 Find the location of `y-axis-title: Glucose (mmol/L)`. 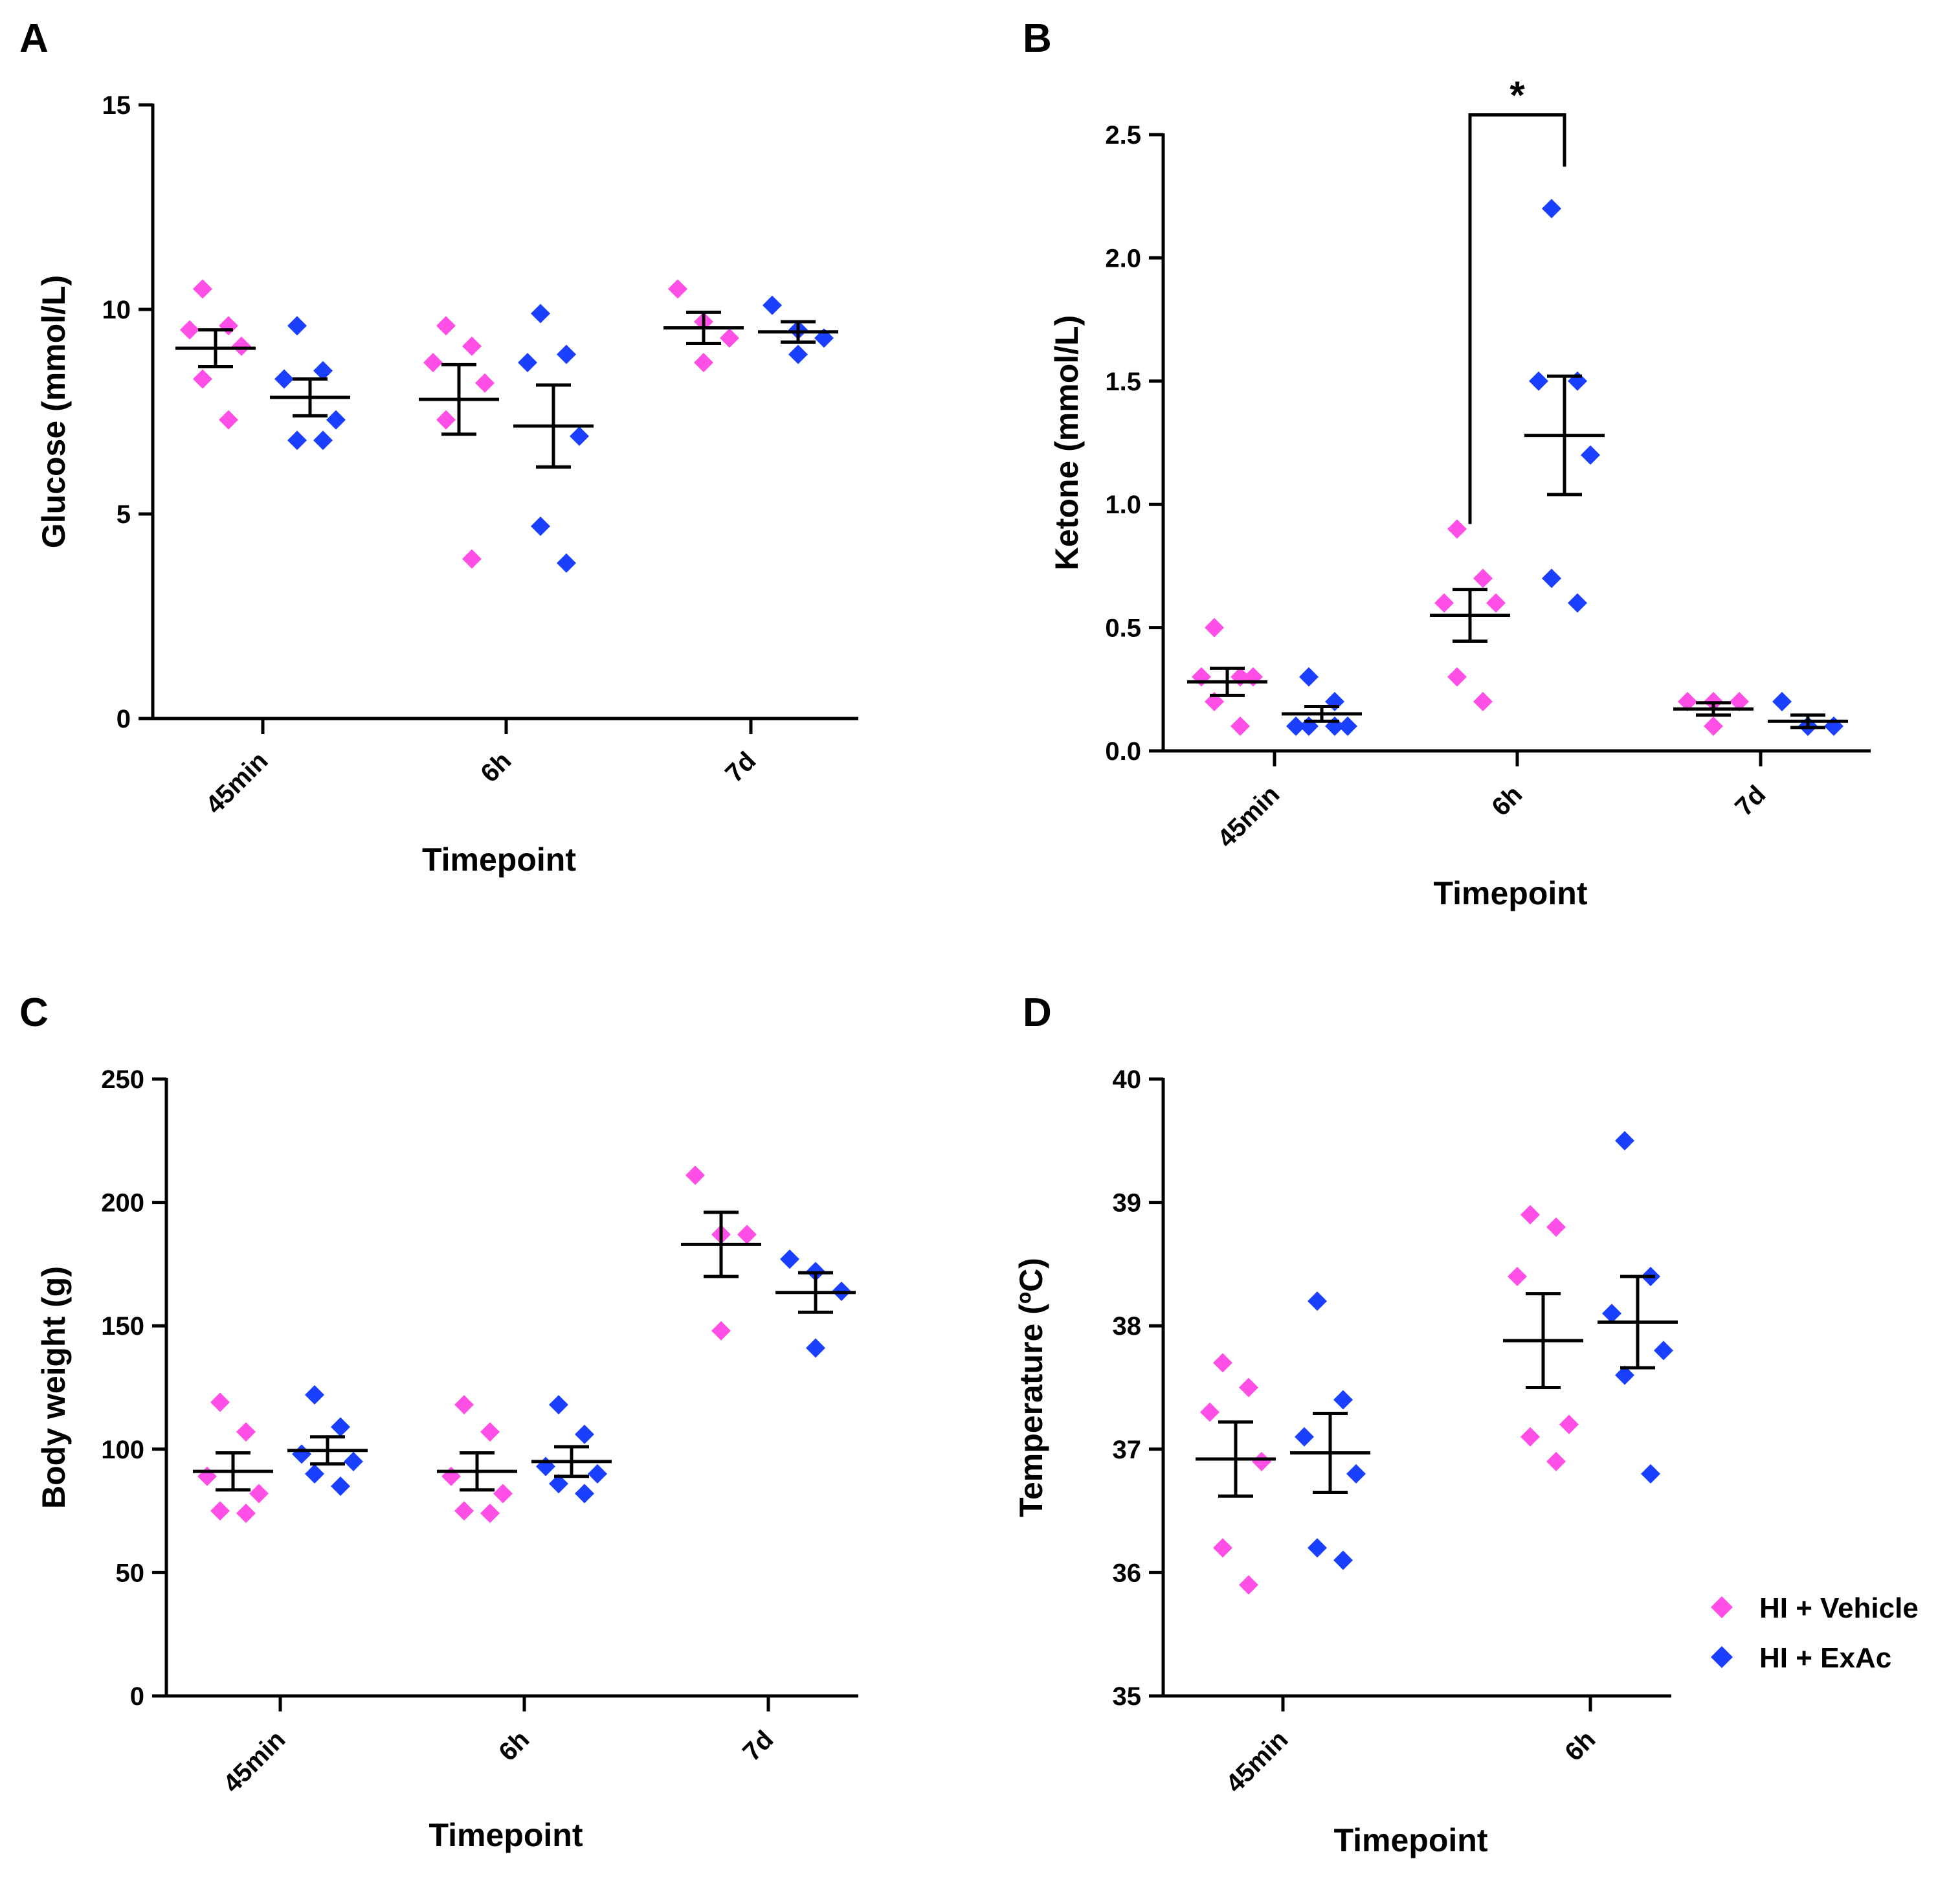

y-axis-title: Glucose (mmol/L) is located at coordinates (54, 411).